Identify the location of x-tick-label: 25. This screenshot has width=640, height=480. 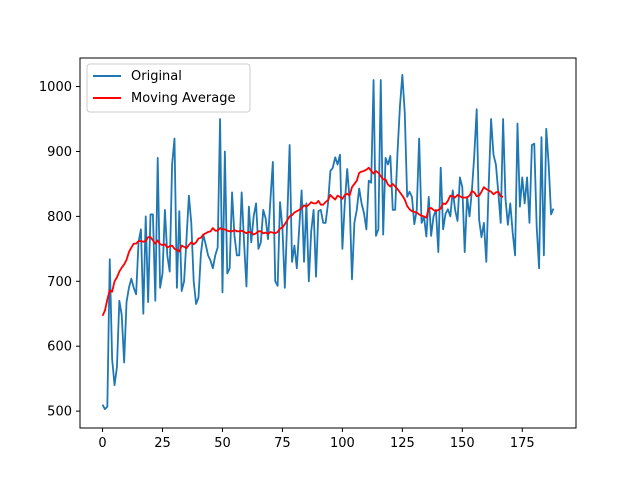
(162, 443).